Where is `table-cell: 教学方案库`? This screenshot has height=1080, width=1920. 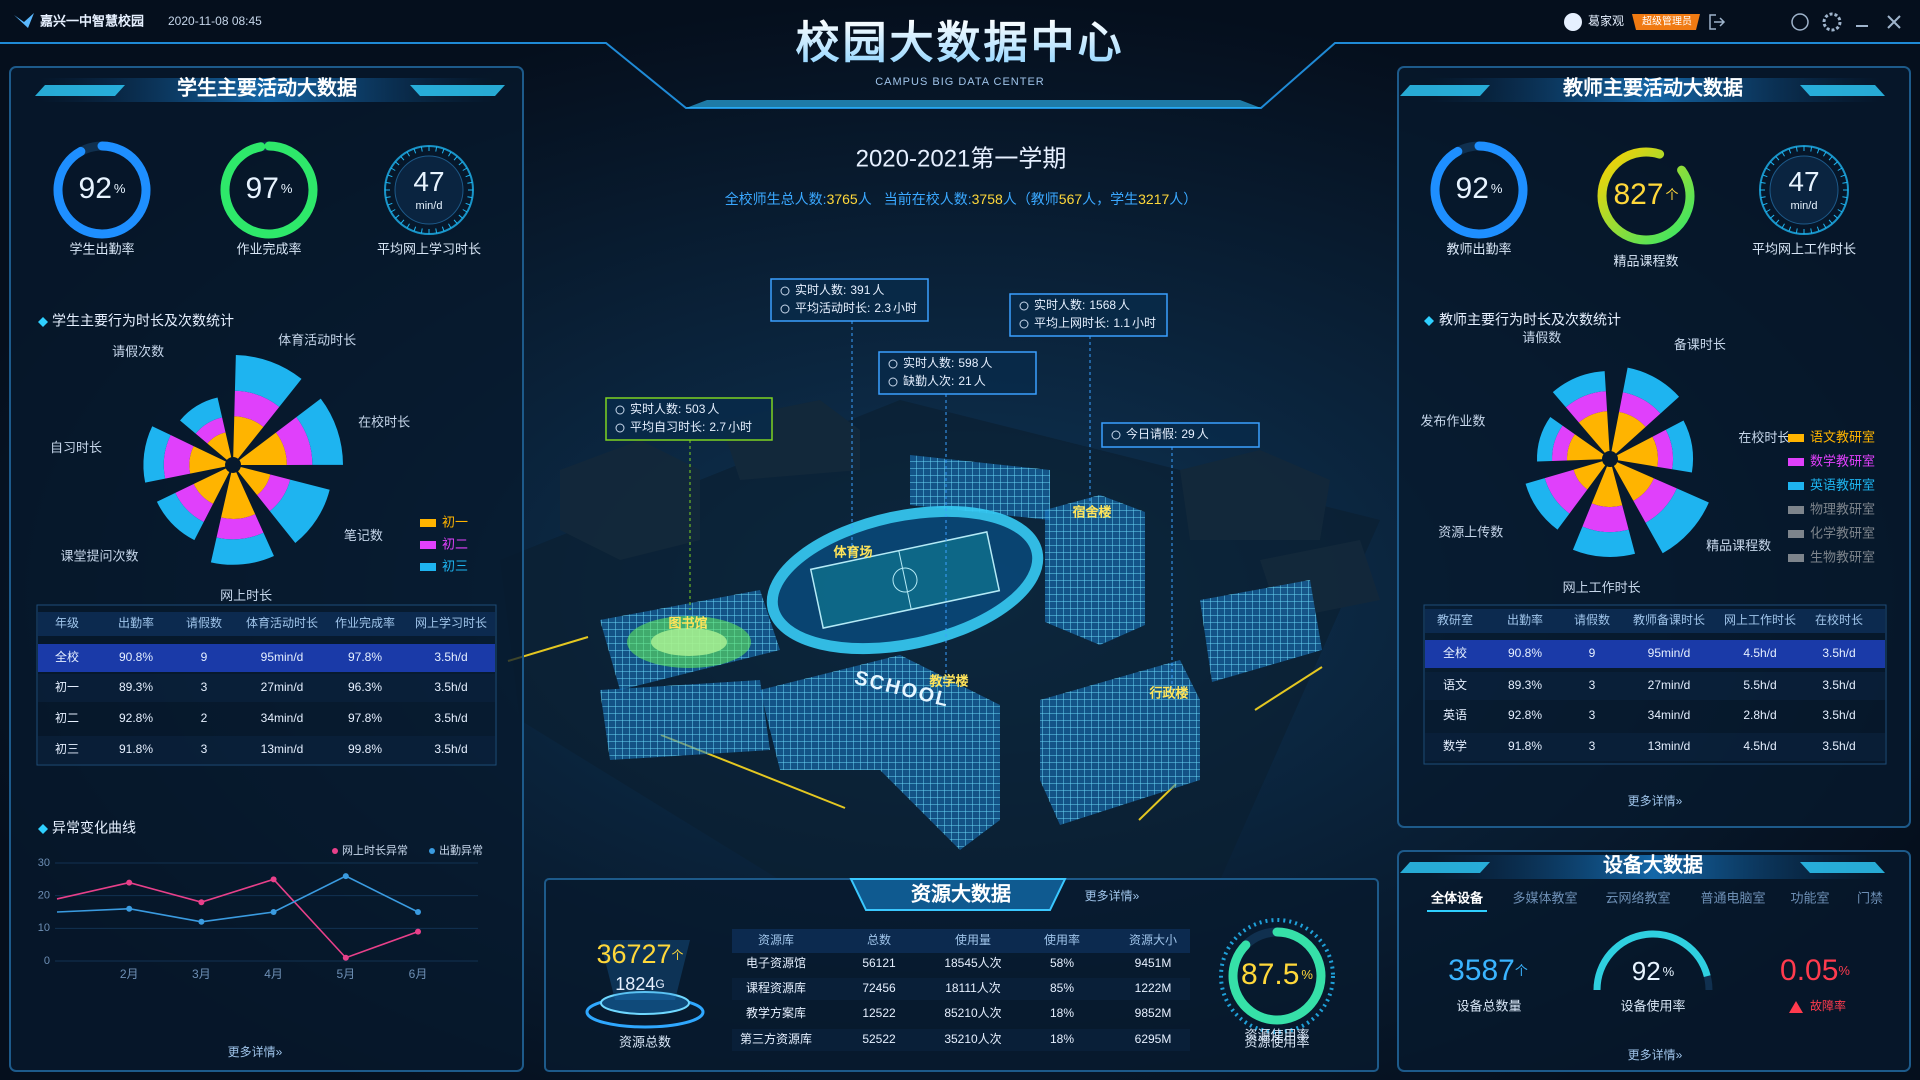
table-cell: 教学方案库 is located at coordinates (776, 1012).